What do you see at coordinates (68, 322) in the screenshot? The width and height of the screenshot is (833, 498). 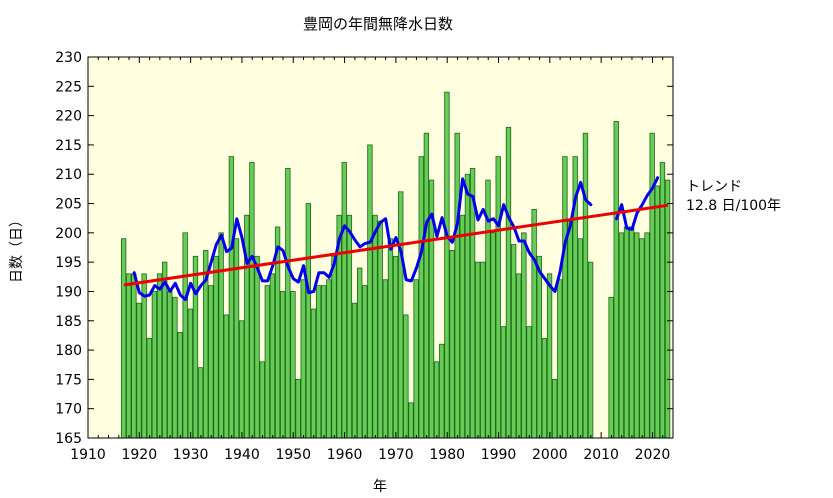 I see `y-tick-label: 185` at bounding box center [68, 322].